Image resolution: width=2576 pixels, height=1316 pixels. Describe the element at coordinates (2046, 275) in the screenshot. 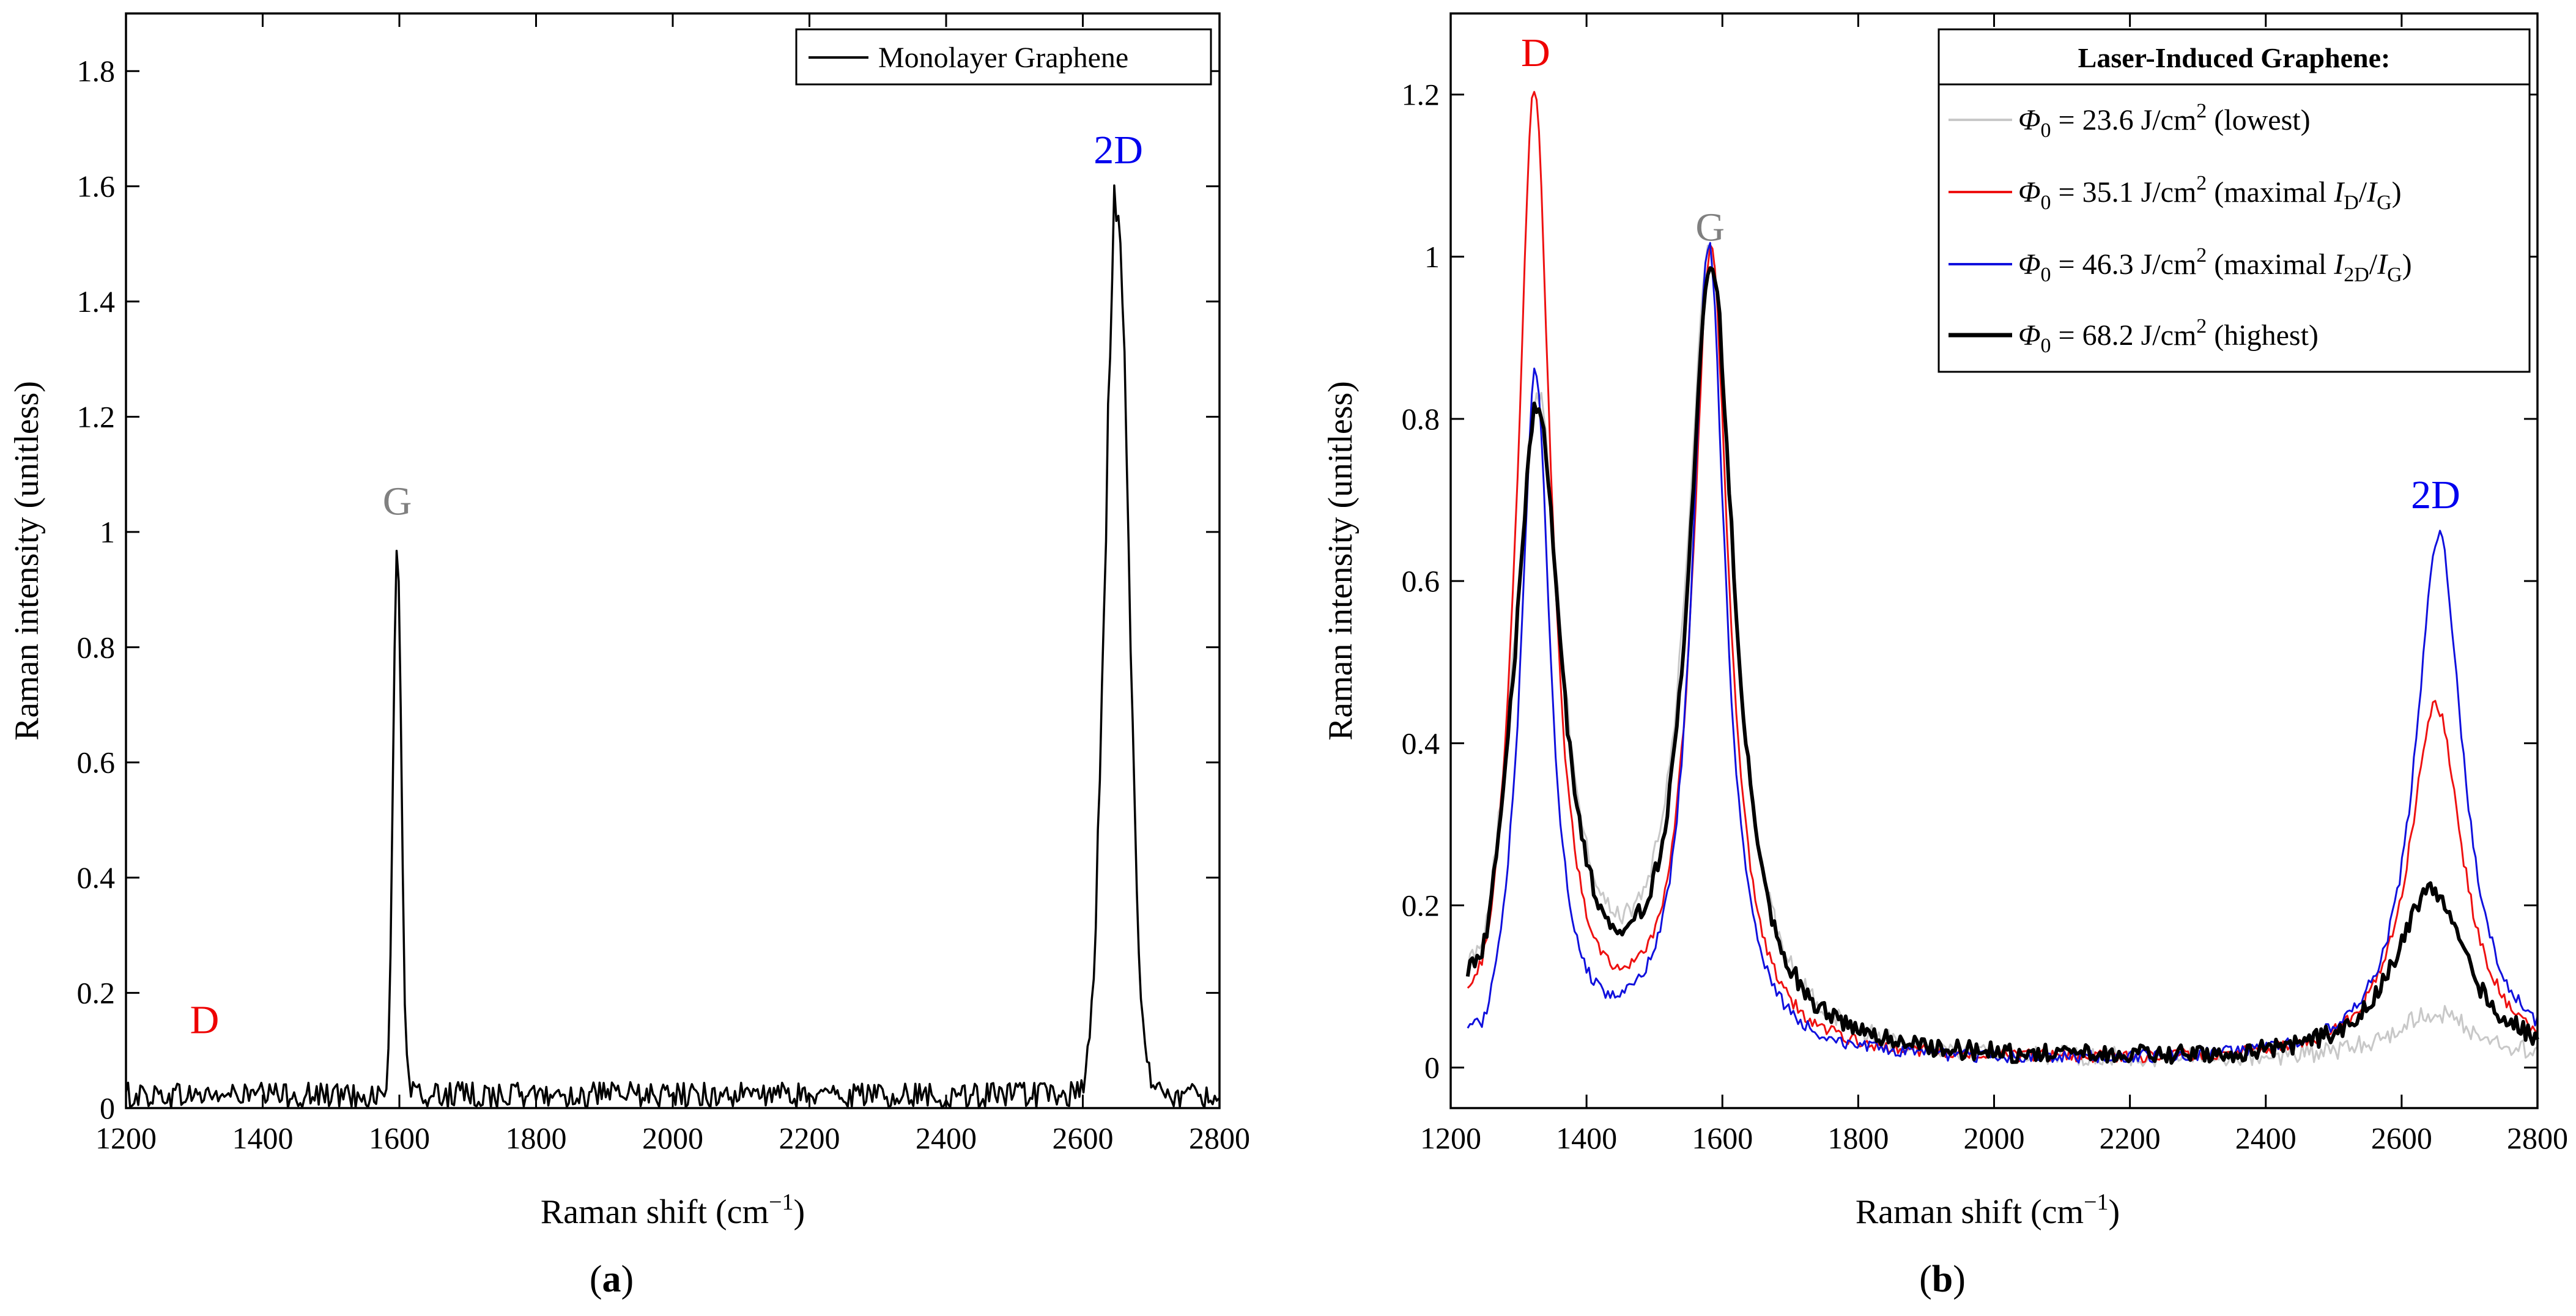

I see `legend-2-sub: 0` at that location.